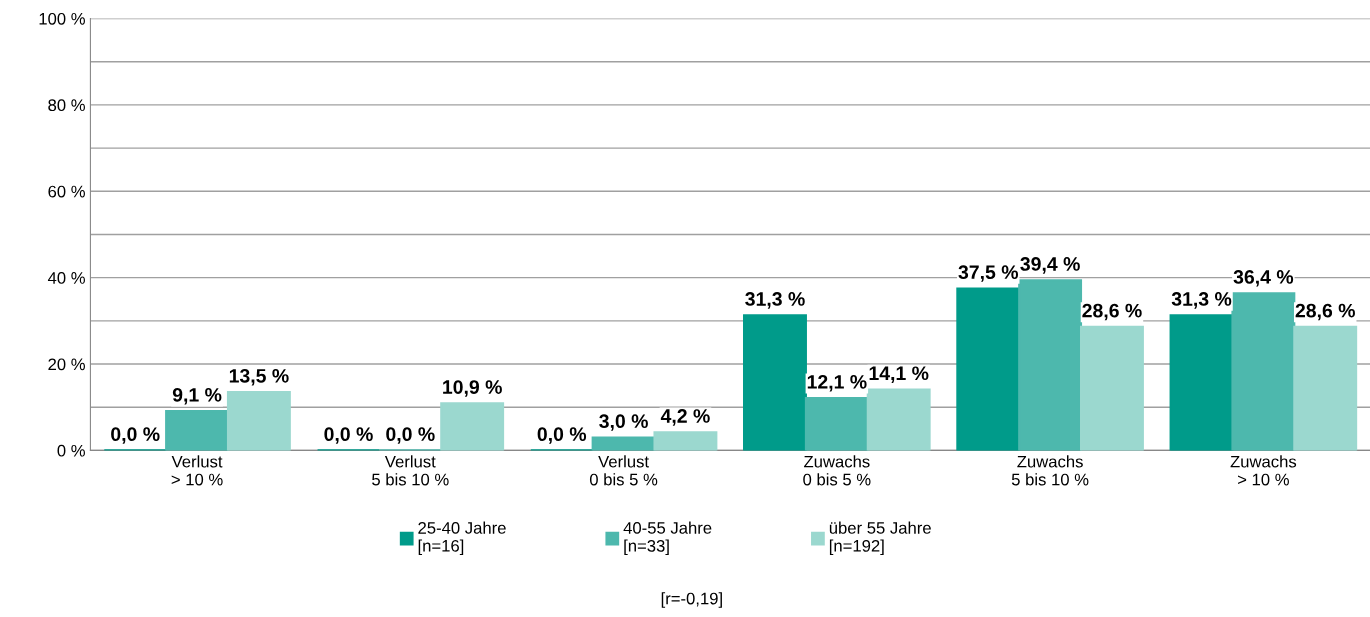  What do you see at coordinates (66, 191) in the screenshot?
I see `y-tick-label: 60 %` at bounding box center [66, 191].